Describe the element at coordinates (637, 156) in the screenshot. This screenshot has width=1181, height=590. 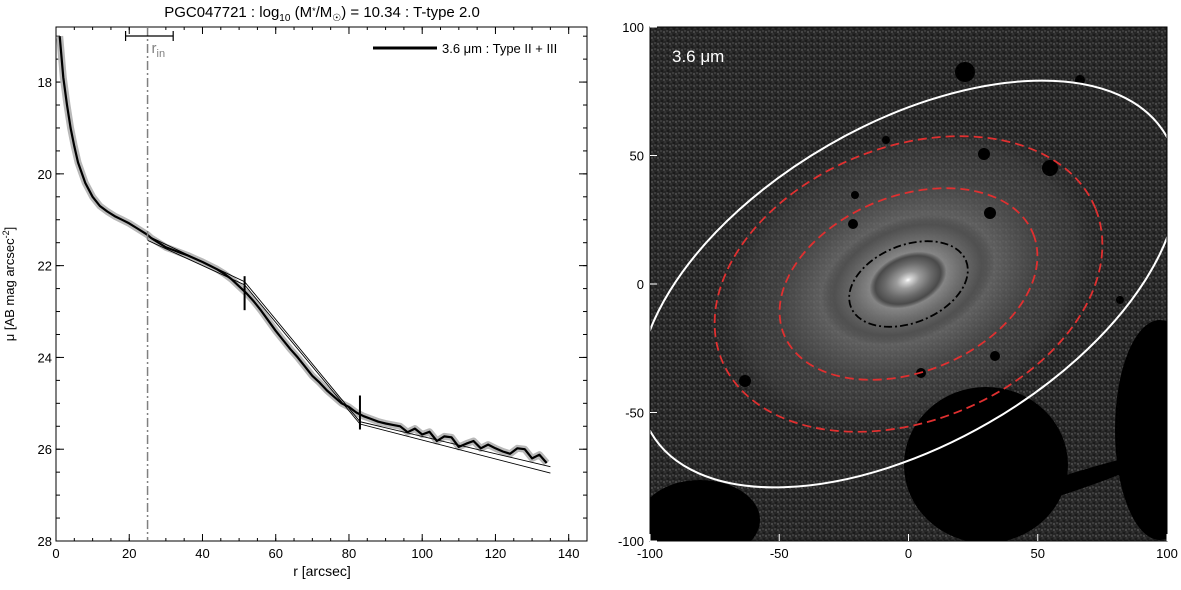
I see `image-y-tick-label: 50` at that location.